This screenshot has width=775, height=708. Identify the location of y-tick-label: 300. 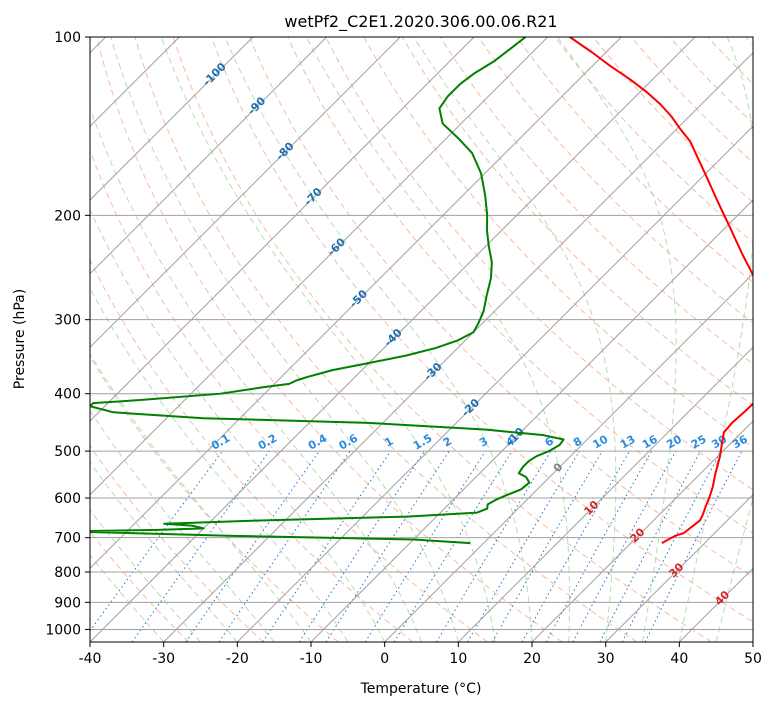
(67, 321).